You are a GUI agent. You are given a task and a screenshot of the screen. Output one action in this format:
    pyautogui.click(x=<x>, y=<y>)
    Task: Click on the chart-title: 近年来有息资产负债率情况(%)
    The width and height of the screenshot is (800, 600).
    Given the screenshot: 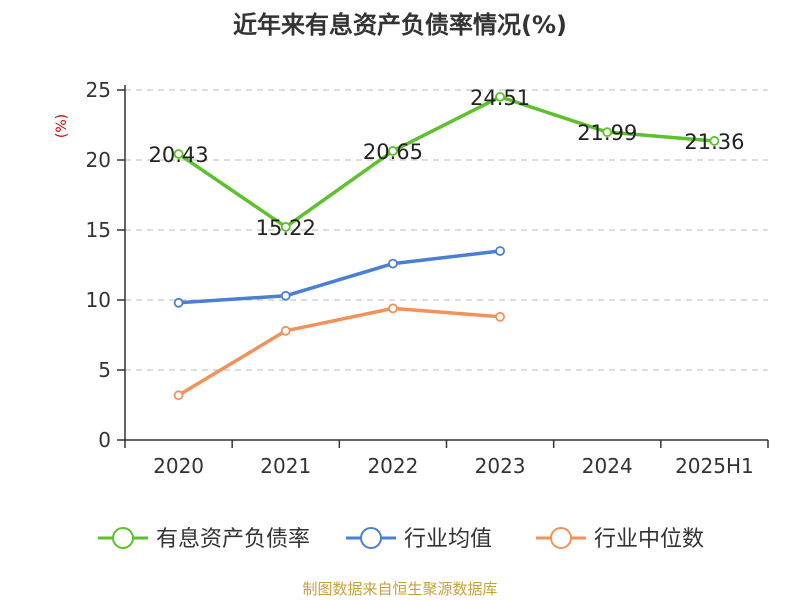 What is the action you would take?
    pyautogui.click(x=400, y=25)
    